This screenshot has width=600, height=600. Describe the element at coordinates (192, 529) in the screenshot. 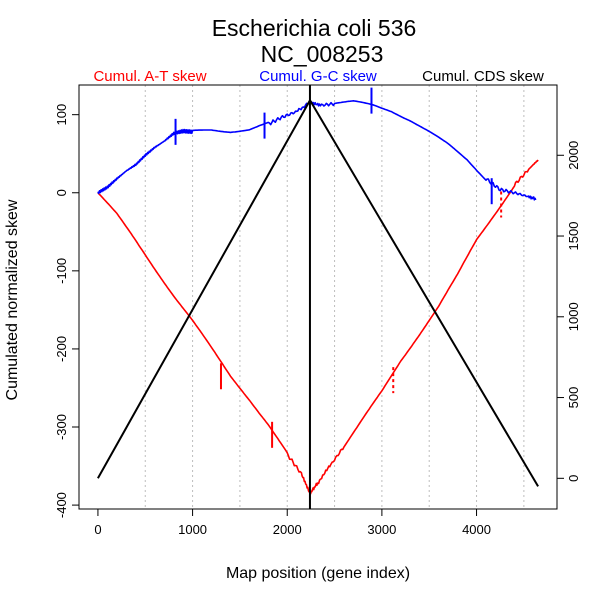

I see `x-tick-label: 1000` at that location.